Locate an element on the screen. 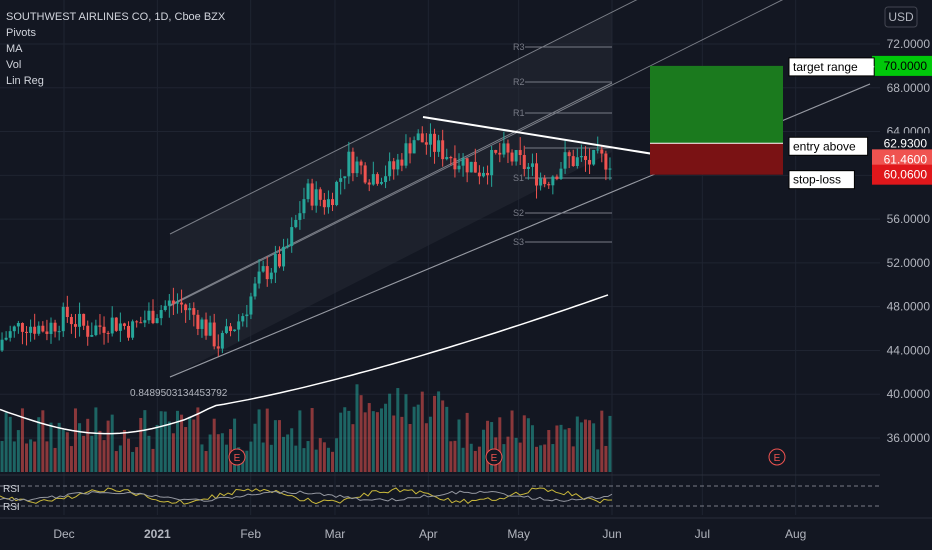  pivot-label: S3 is located at coordinates (518, 242).